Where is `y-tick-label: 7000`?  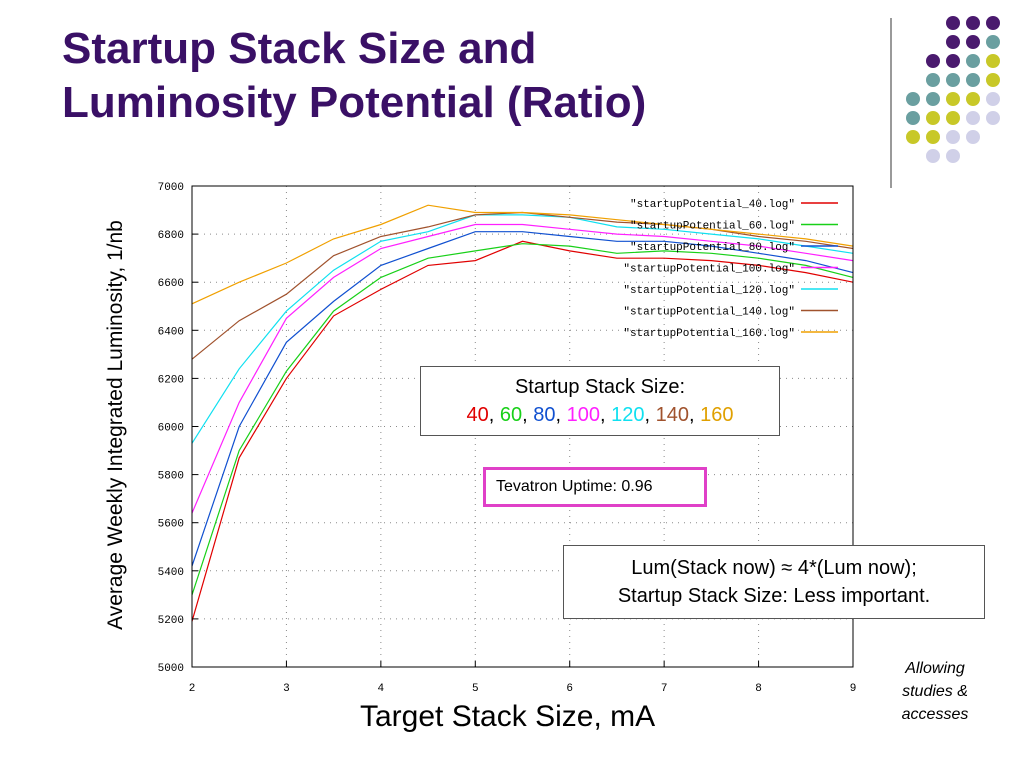
y-tick-label: 7000 is located at coordinates (171, 188).